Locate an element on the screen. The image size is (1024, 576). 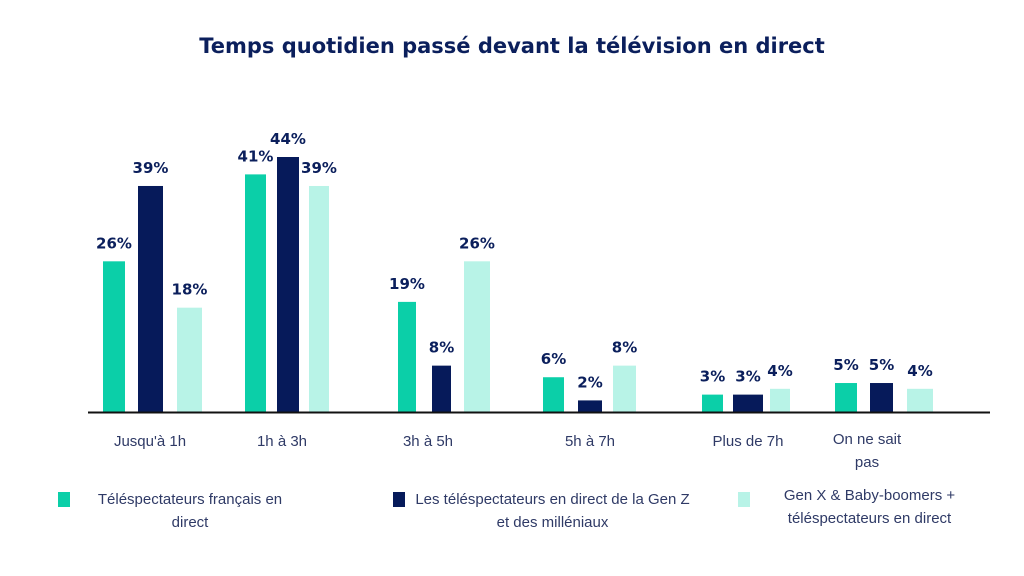
x-tick-label: 3h à 5h is located at coordinates (428, 441).